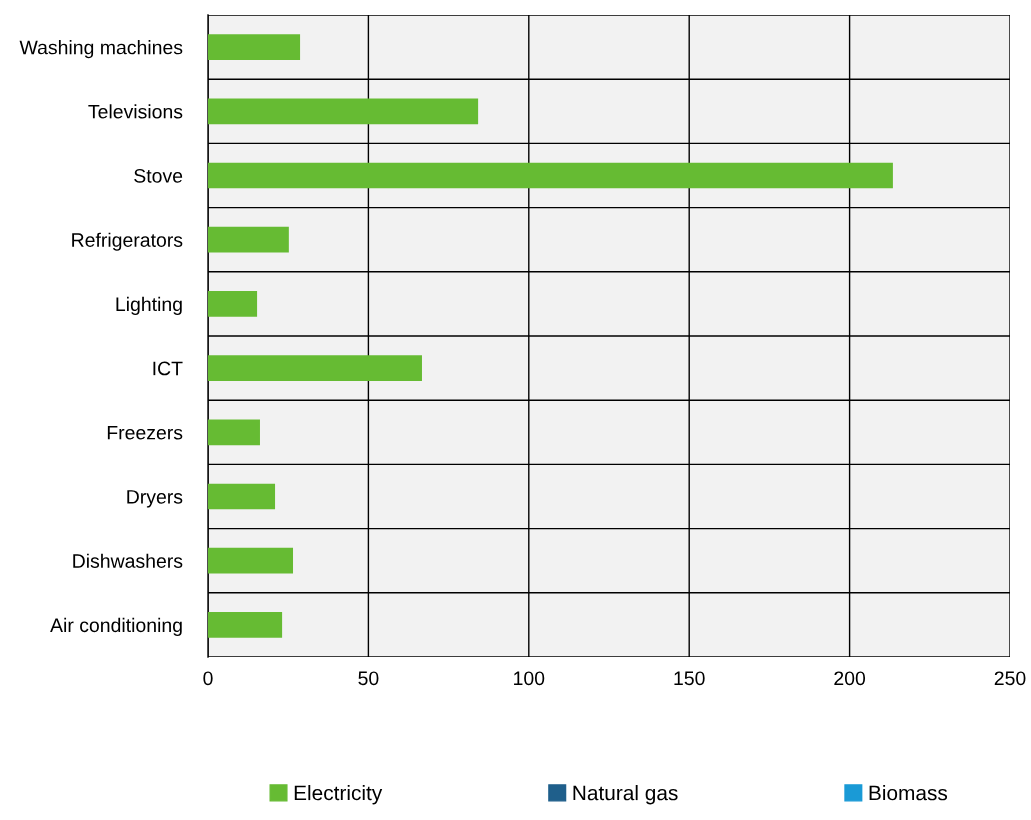 The image size is (1031, 820). What do you see at coordinates (368, 678) in the screenshot?
I see `x-tick-label: 50` at bounding box center [368, 678].